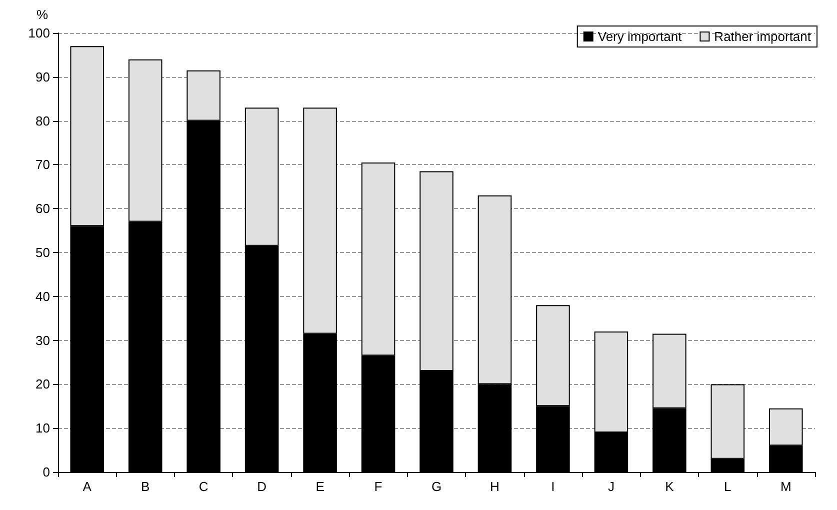 The image size is (837, 510). I want to click on x-tick-label: A, so click(87, 486).